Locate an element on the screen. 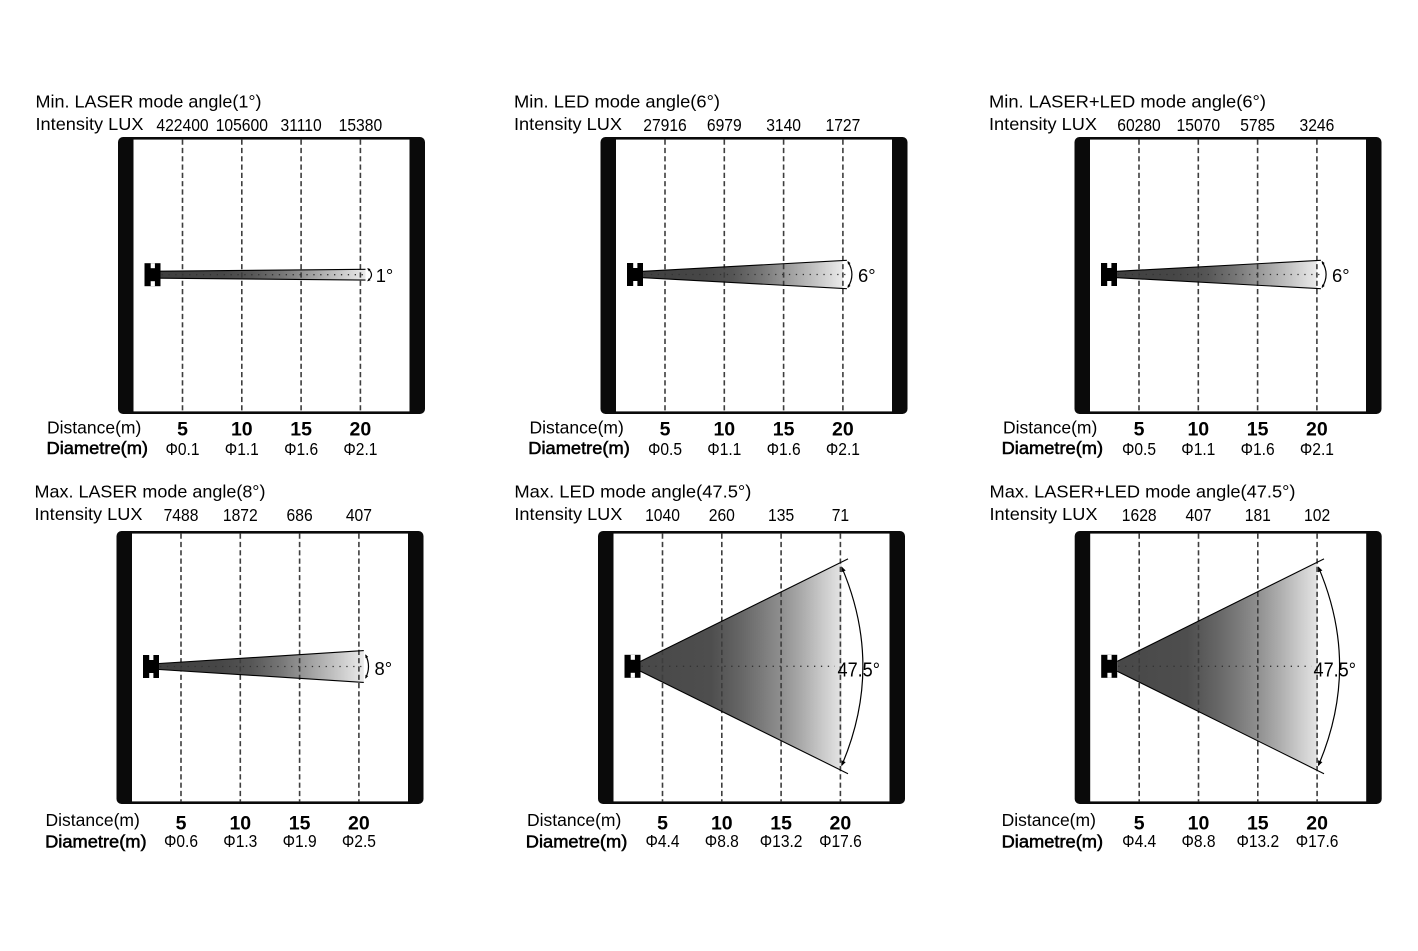  svg-text: 5785 is located at coordinates (1257, 125).